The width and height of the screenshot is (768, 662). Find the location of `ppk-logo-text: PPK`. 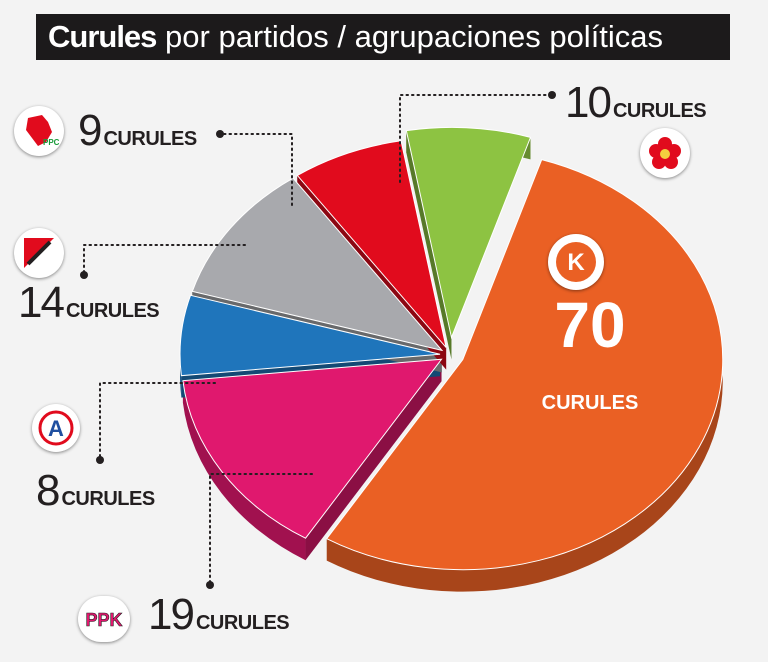

ppk-logo-text: PPK is located at coordinates (103, 620).